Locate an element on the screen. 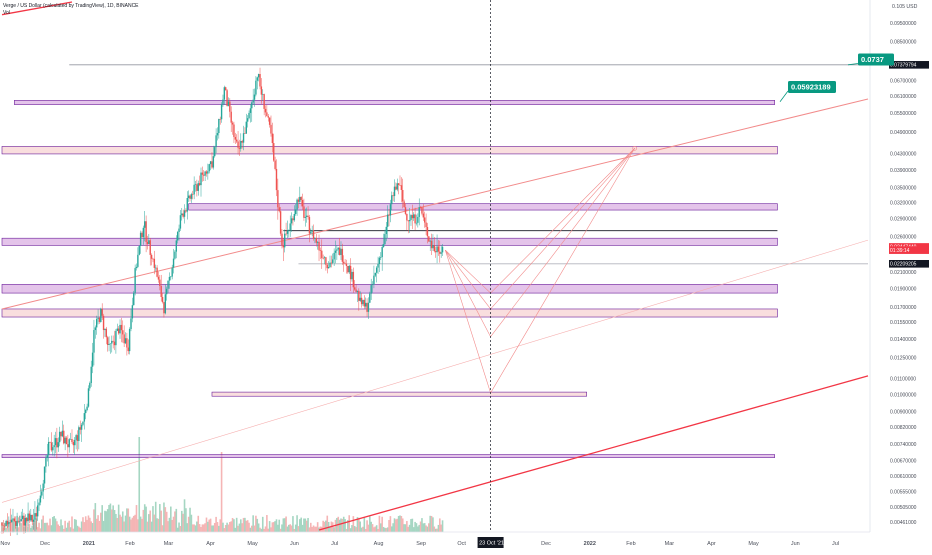 Image resolution: width=932 pixels, height=555 pixels. price-badge is located at coordinates (909, 263).